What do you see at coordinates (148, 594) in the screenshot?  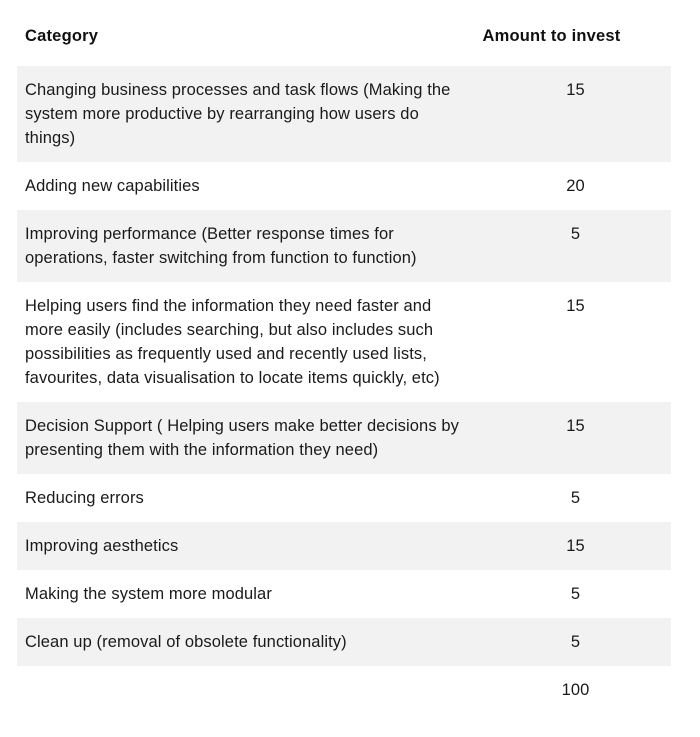 I see `category-cell: Making the system more modular` at bounding box center [148, 594].